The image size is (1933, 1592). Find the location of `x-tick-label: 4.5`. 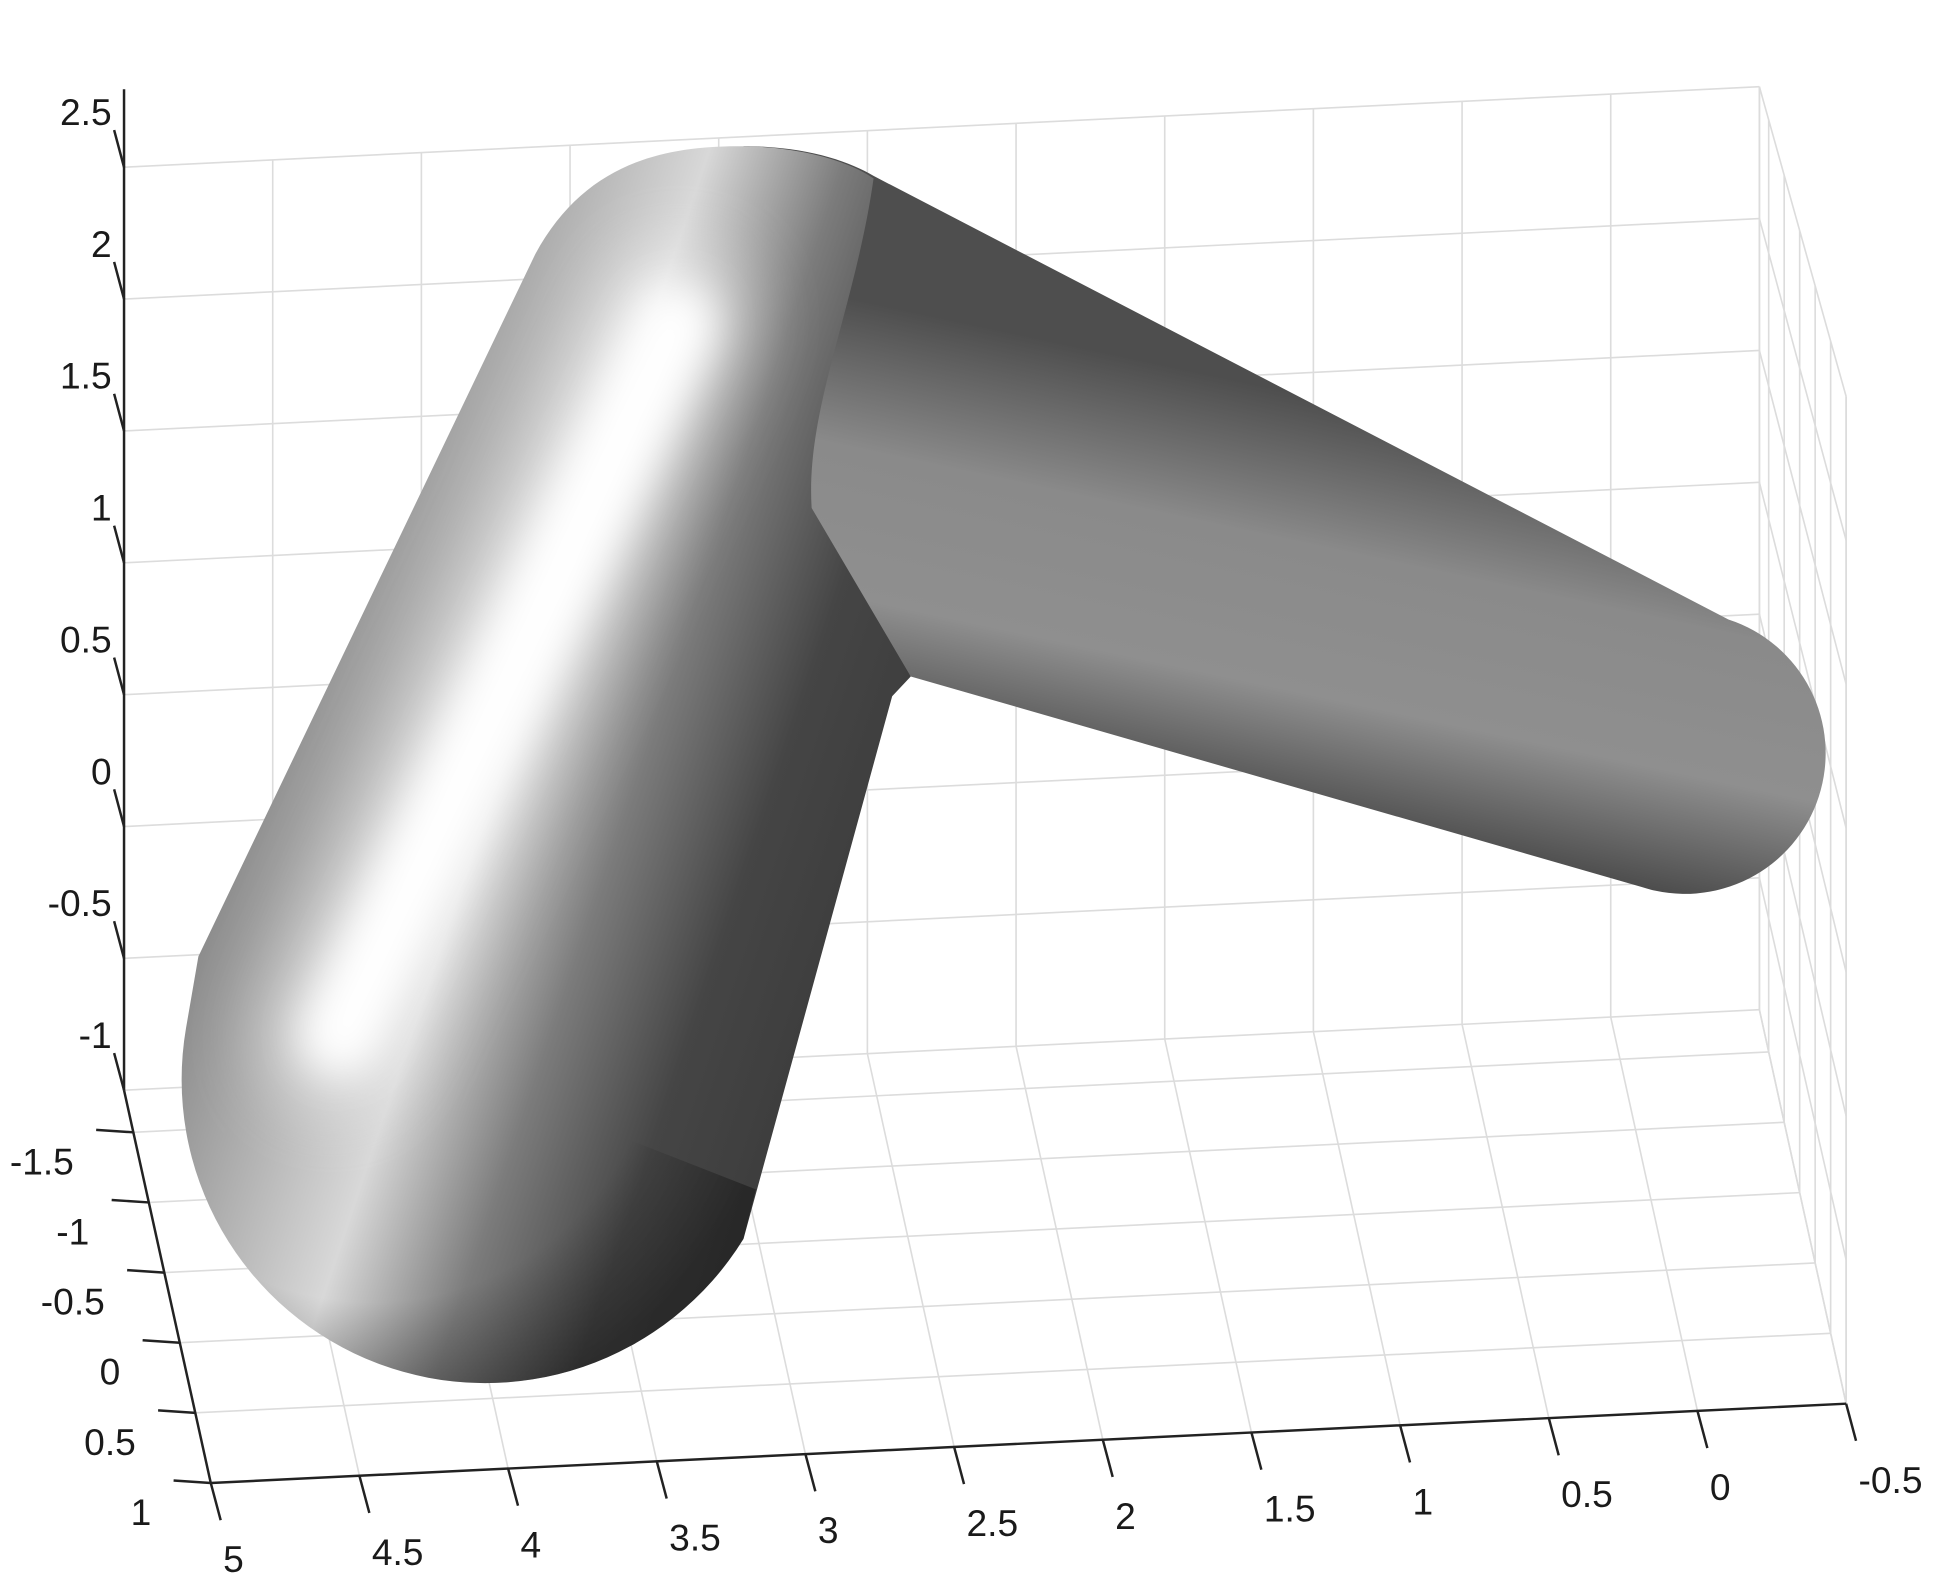

x-tick-label: 4.5 is located at coordinates (398, 1552).